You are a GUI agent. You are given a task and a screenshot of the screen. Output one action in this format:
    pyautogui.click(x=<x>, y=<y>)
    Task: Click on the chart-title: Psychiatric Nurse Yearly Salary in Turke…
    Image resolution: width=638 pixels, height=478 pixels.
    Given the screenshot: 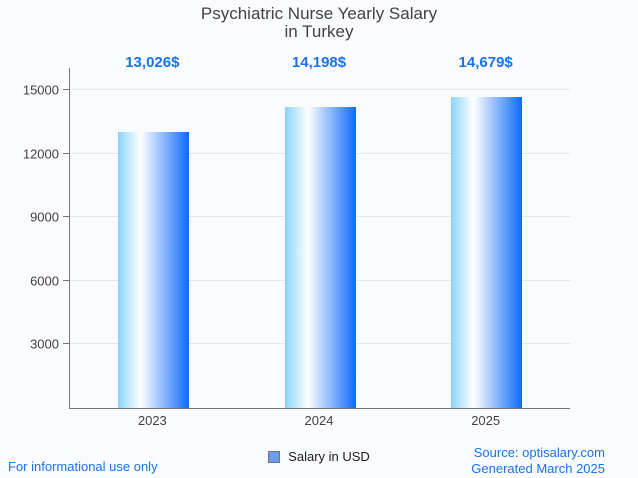 What is the action you would take?
    pyautogui.click(x=319, y=23)
    